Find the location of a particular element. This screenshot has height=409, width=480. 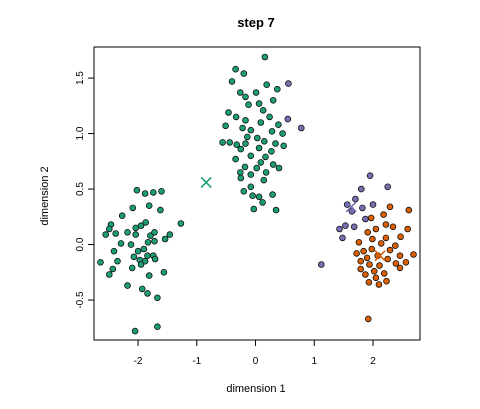

chart-title: step 7 is located at coordinates (256, 22).